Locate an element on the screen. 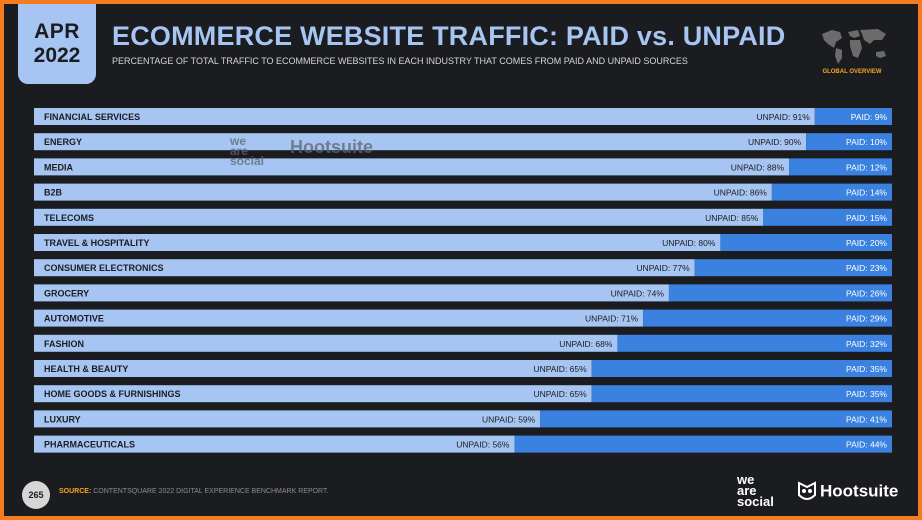 Image resolution: width=922 pixels, height=520 pixels. category-label: GROCERY is located at coordinates (66, 293).